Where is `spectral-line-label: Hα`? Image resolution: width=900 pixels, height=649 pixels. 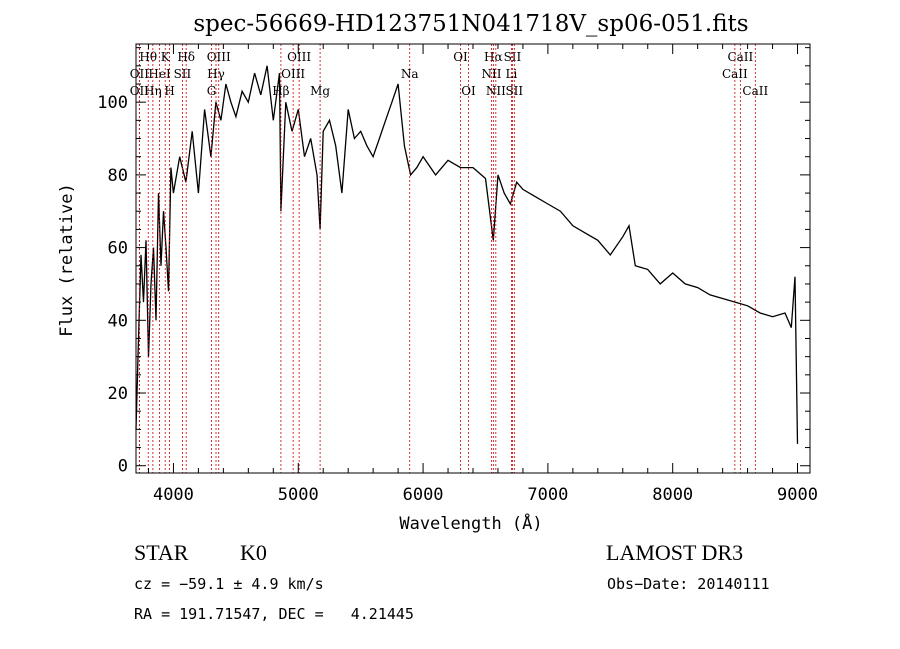
spectral-line-label: Hα is located at coordinates (493, 57).